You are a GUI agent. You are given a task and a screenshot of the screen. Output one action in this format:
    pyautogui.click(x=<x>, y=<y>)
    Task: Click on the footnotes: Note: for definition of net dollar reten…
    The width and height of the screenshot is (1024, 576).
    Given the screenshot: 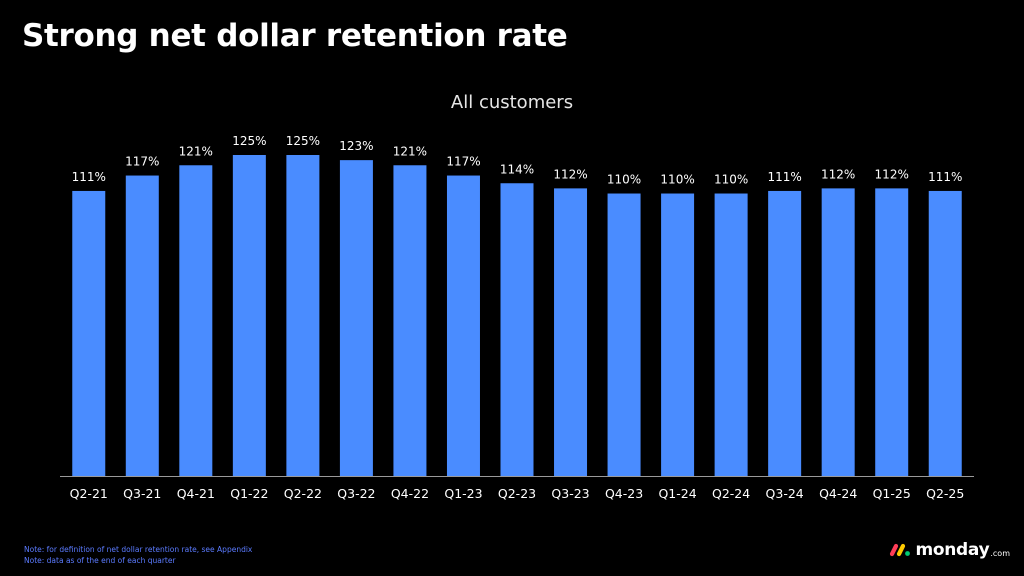 What is the action you would take?
    pyautogui.click(x=138, y=555)
    